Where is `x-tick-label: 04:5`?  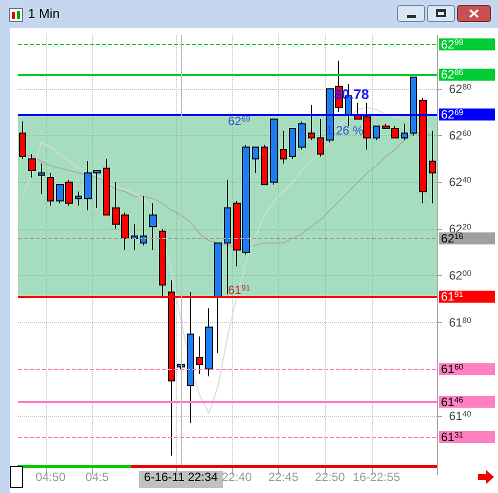 x-tick-label: 04:5 is located at coordinates (97, 477).